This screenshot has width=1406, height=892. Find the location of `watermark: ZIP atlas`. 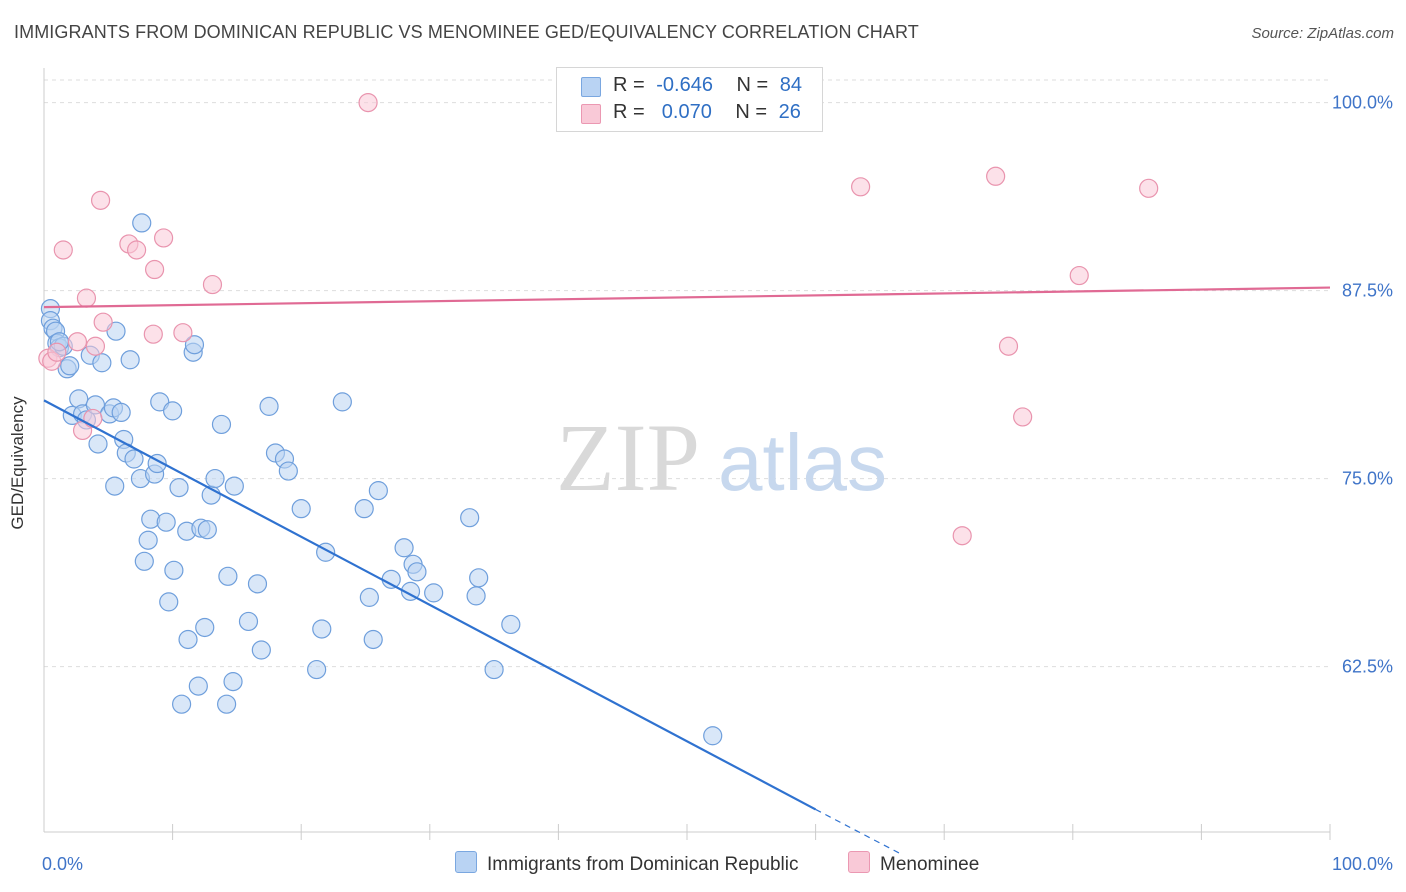

watermark: ZIP atlas is located at coordinates (721, 457).